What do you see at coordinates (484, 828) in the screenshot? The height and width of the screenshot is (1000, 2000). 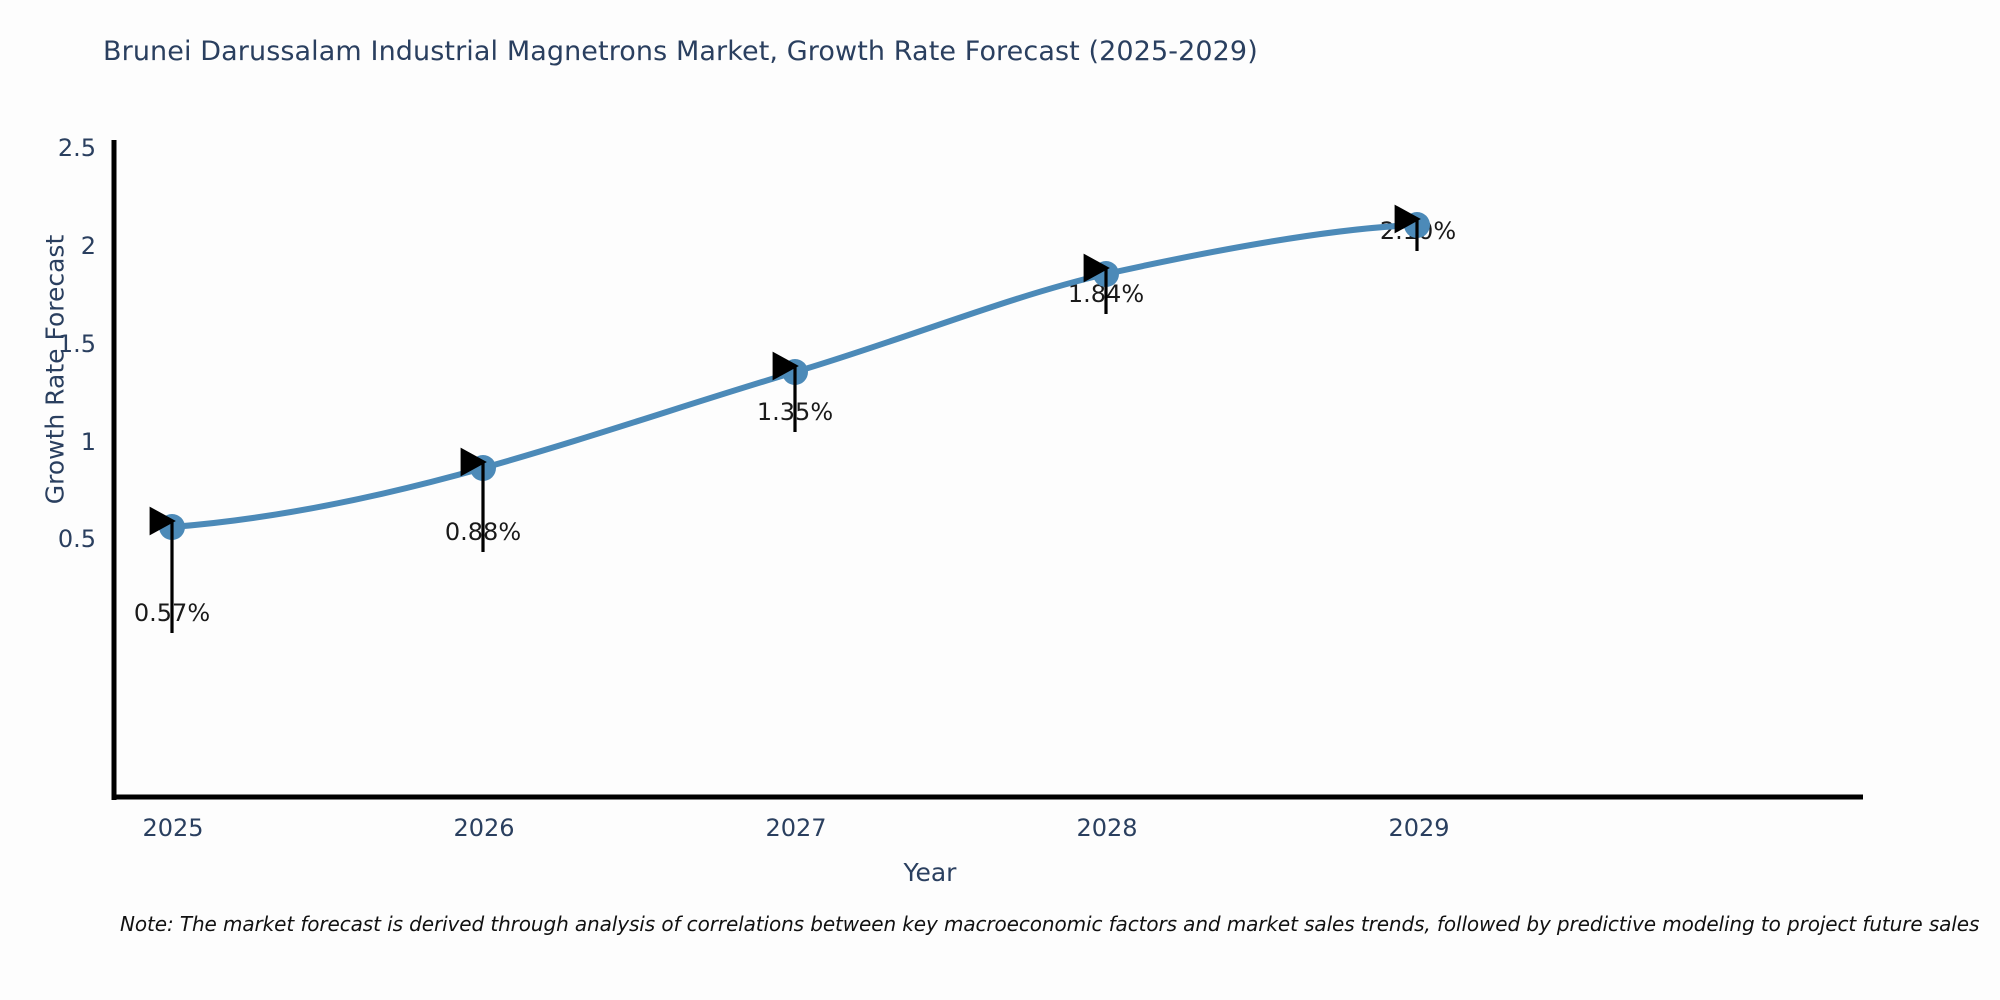 I see `x-tick-label-2026: 2026` at bounding box center [484, 828].